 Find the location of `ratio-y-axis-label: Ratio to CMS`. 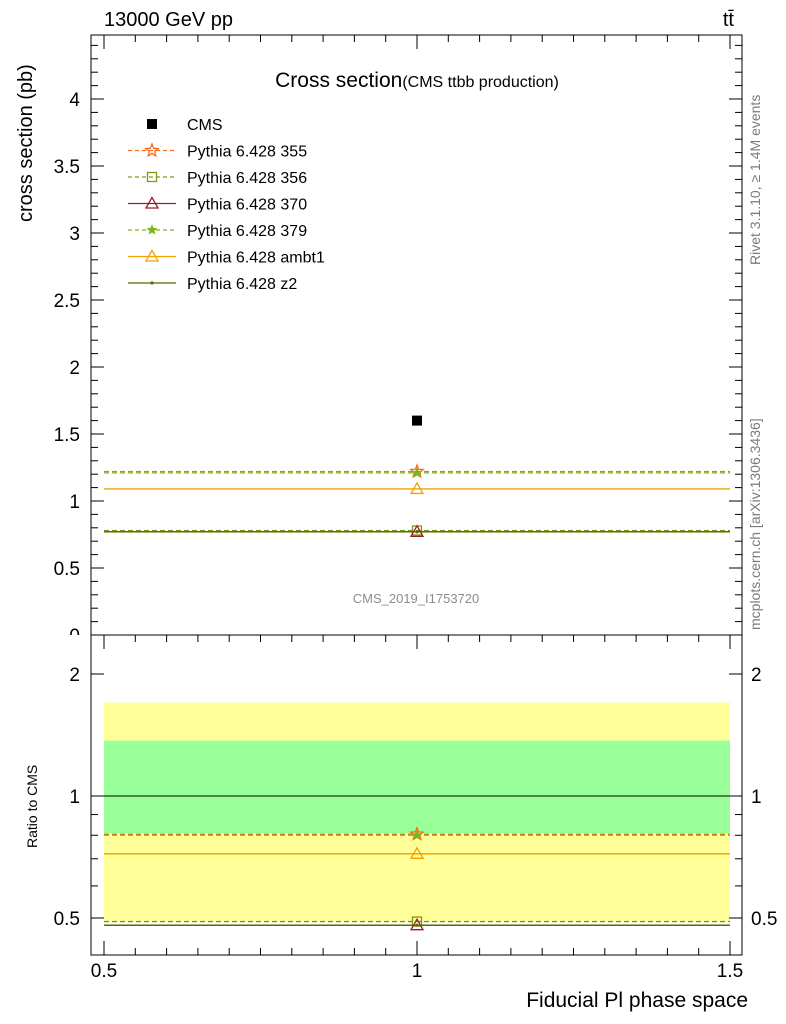

ratio-y-axis-label: Ratio to CMS is located at coordinates (32, 806).